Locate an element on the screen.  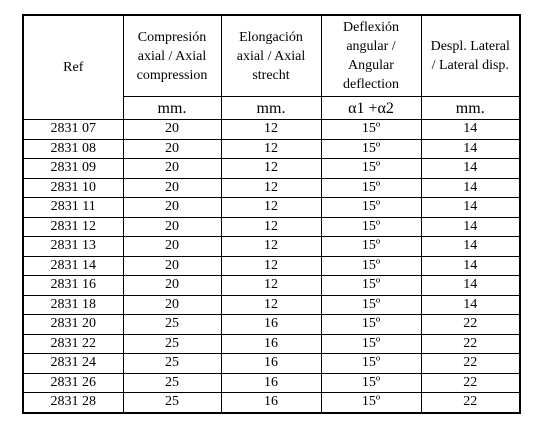
data-row: 2831 26 25 16 15º 22 is located at coordinates (271, 382).